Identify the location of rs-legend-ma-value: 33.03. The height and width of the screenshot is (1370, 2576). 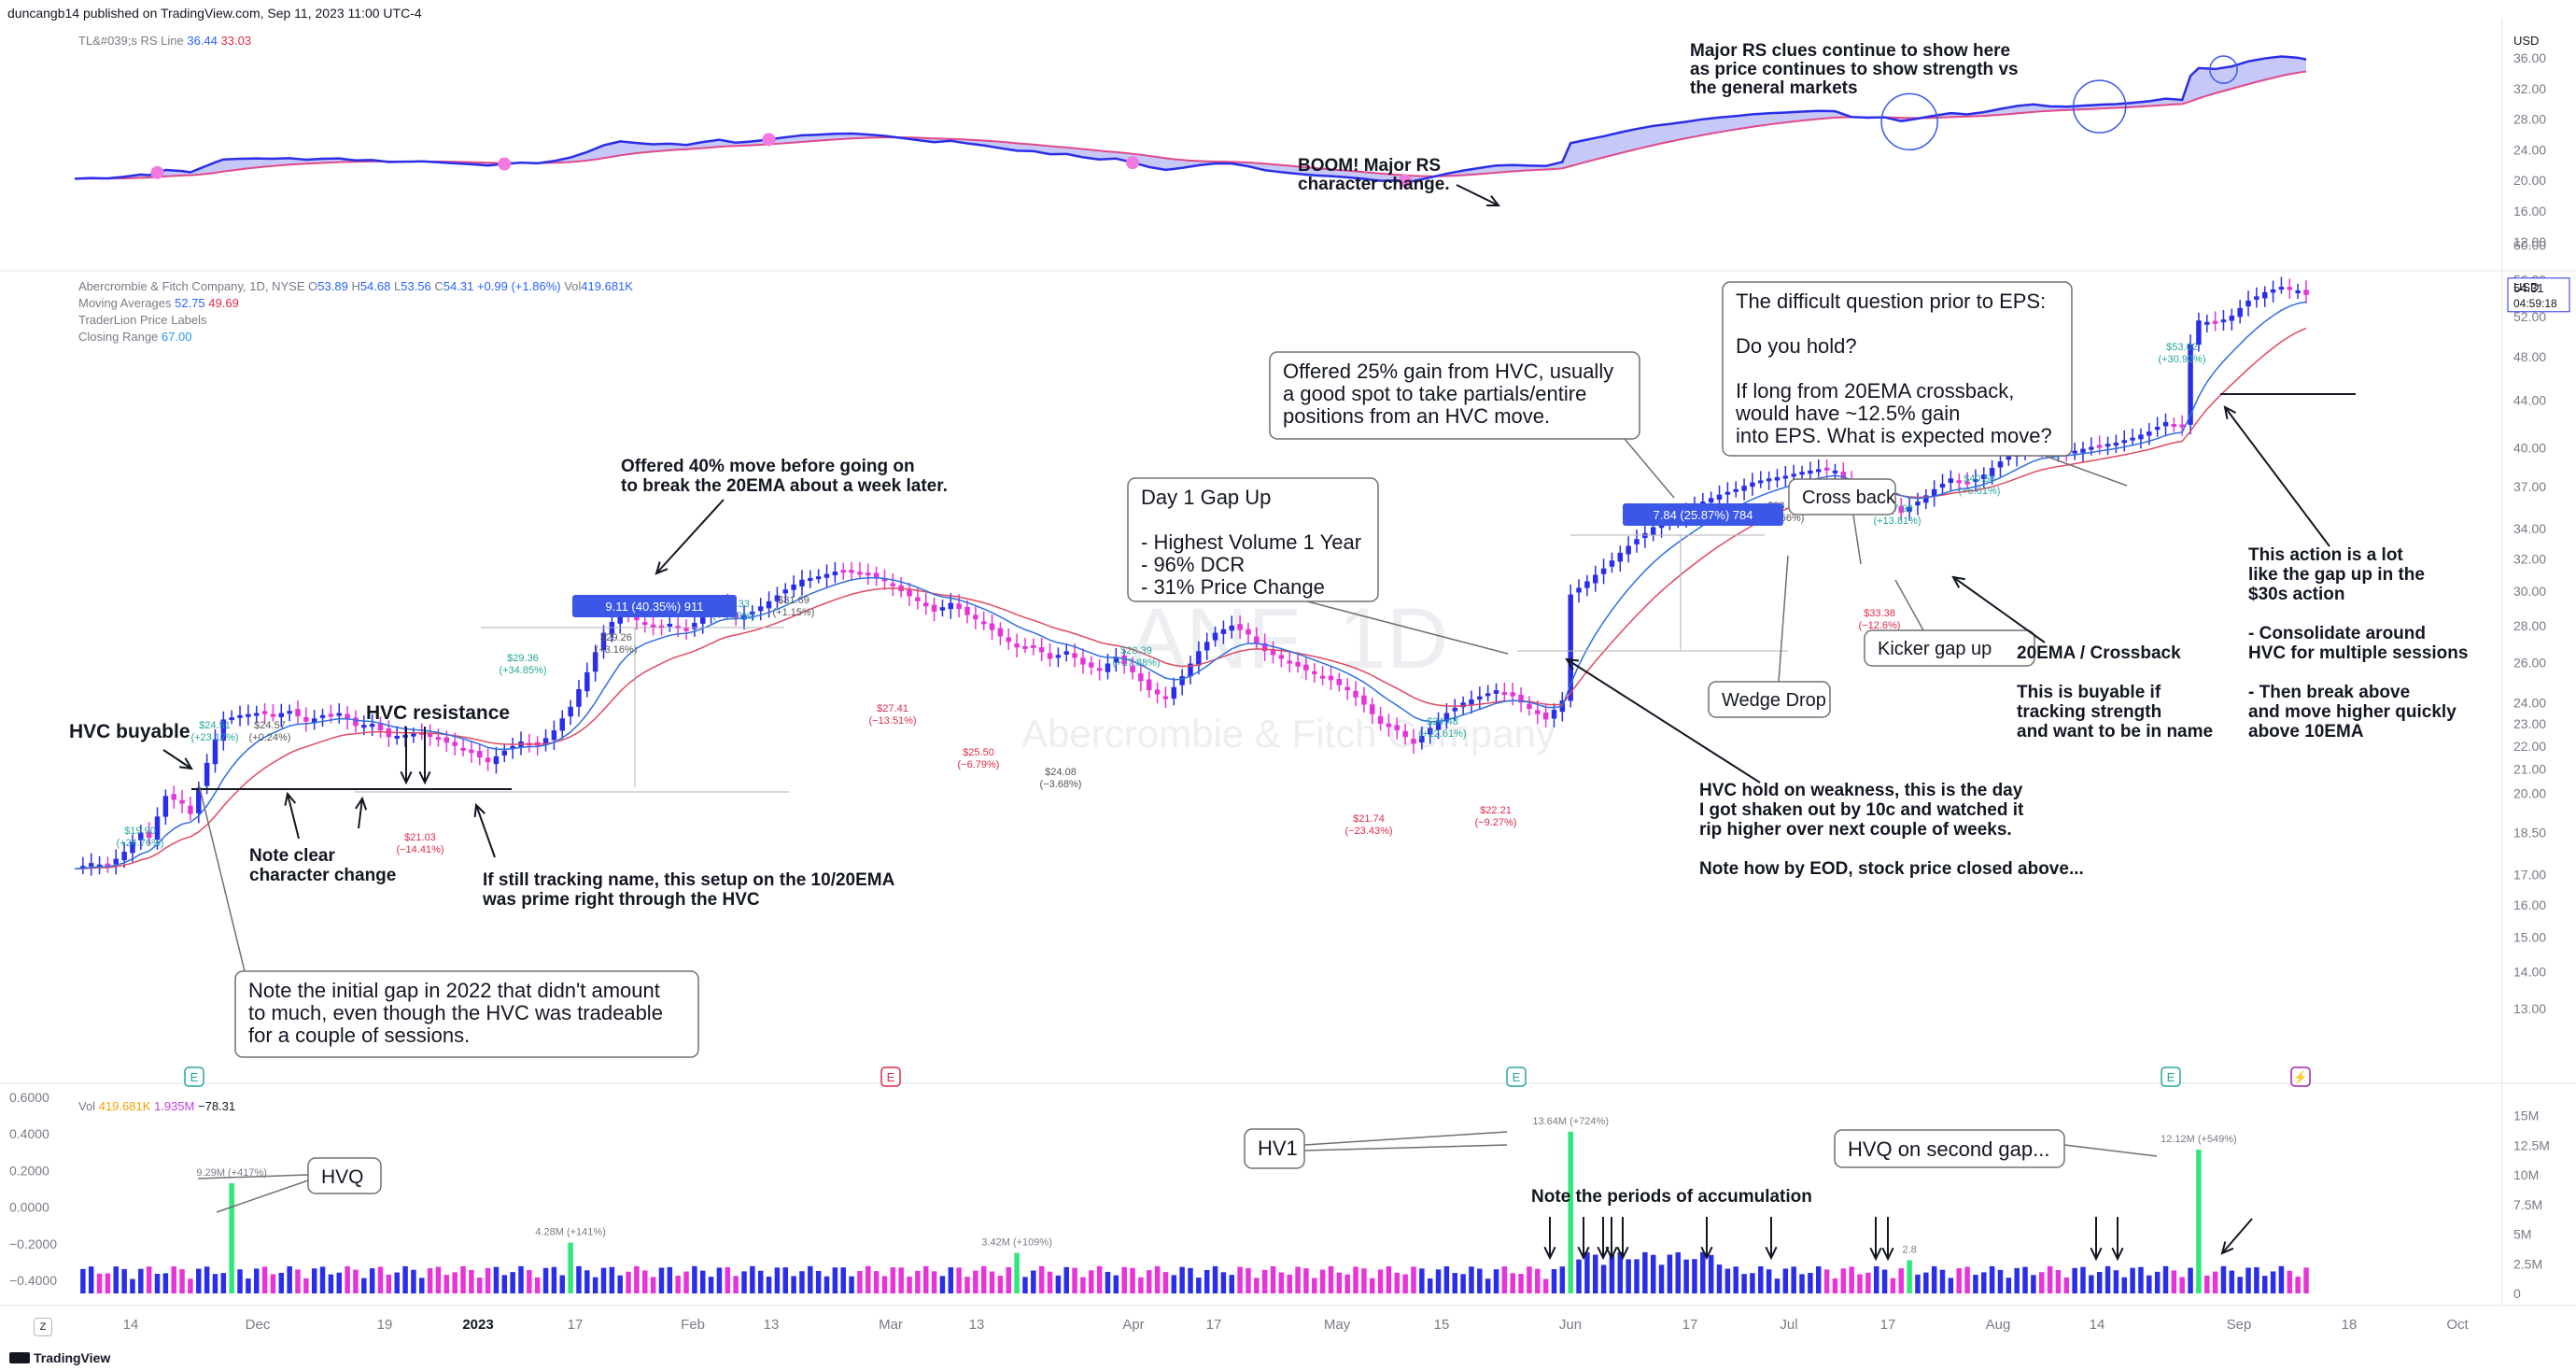
(236, 41).